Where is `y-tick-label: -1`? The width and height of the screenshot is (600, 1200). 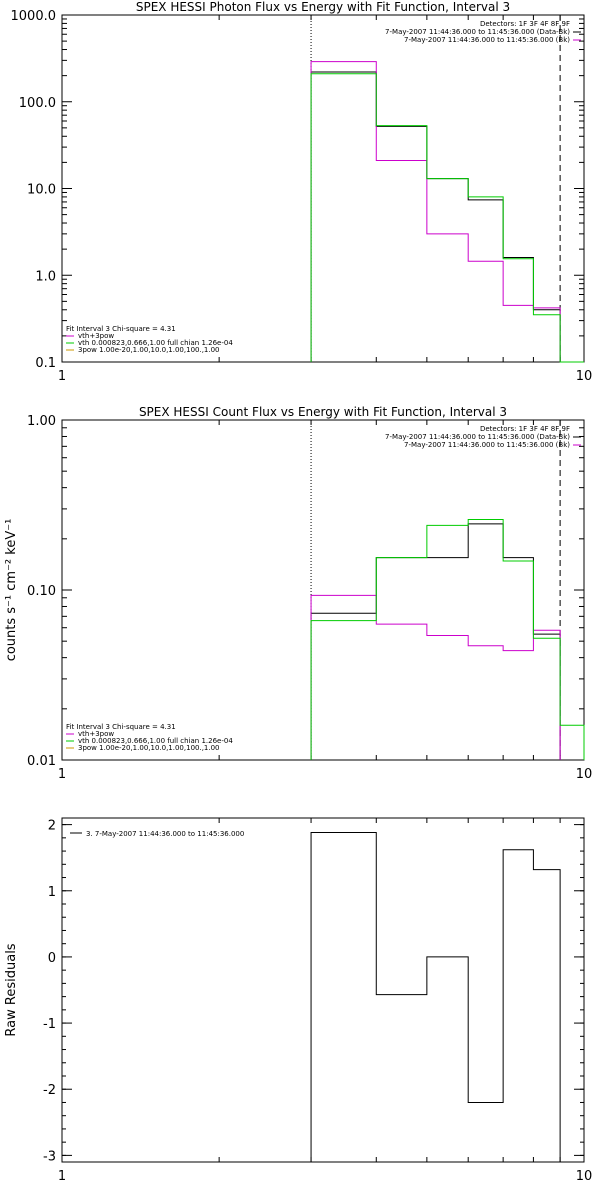
y-tick-label: -1 is located at coordinates (49, 1024).